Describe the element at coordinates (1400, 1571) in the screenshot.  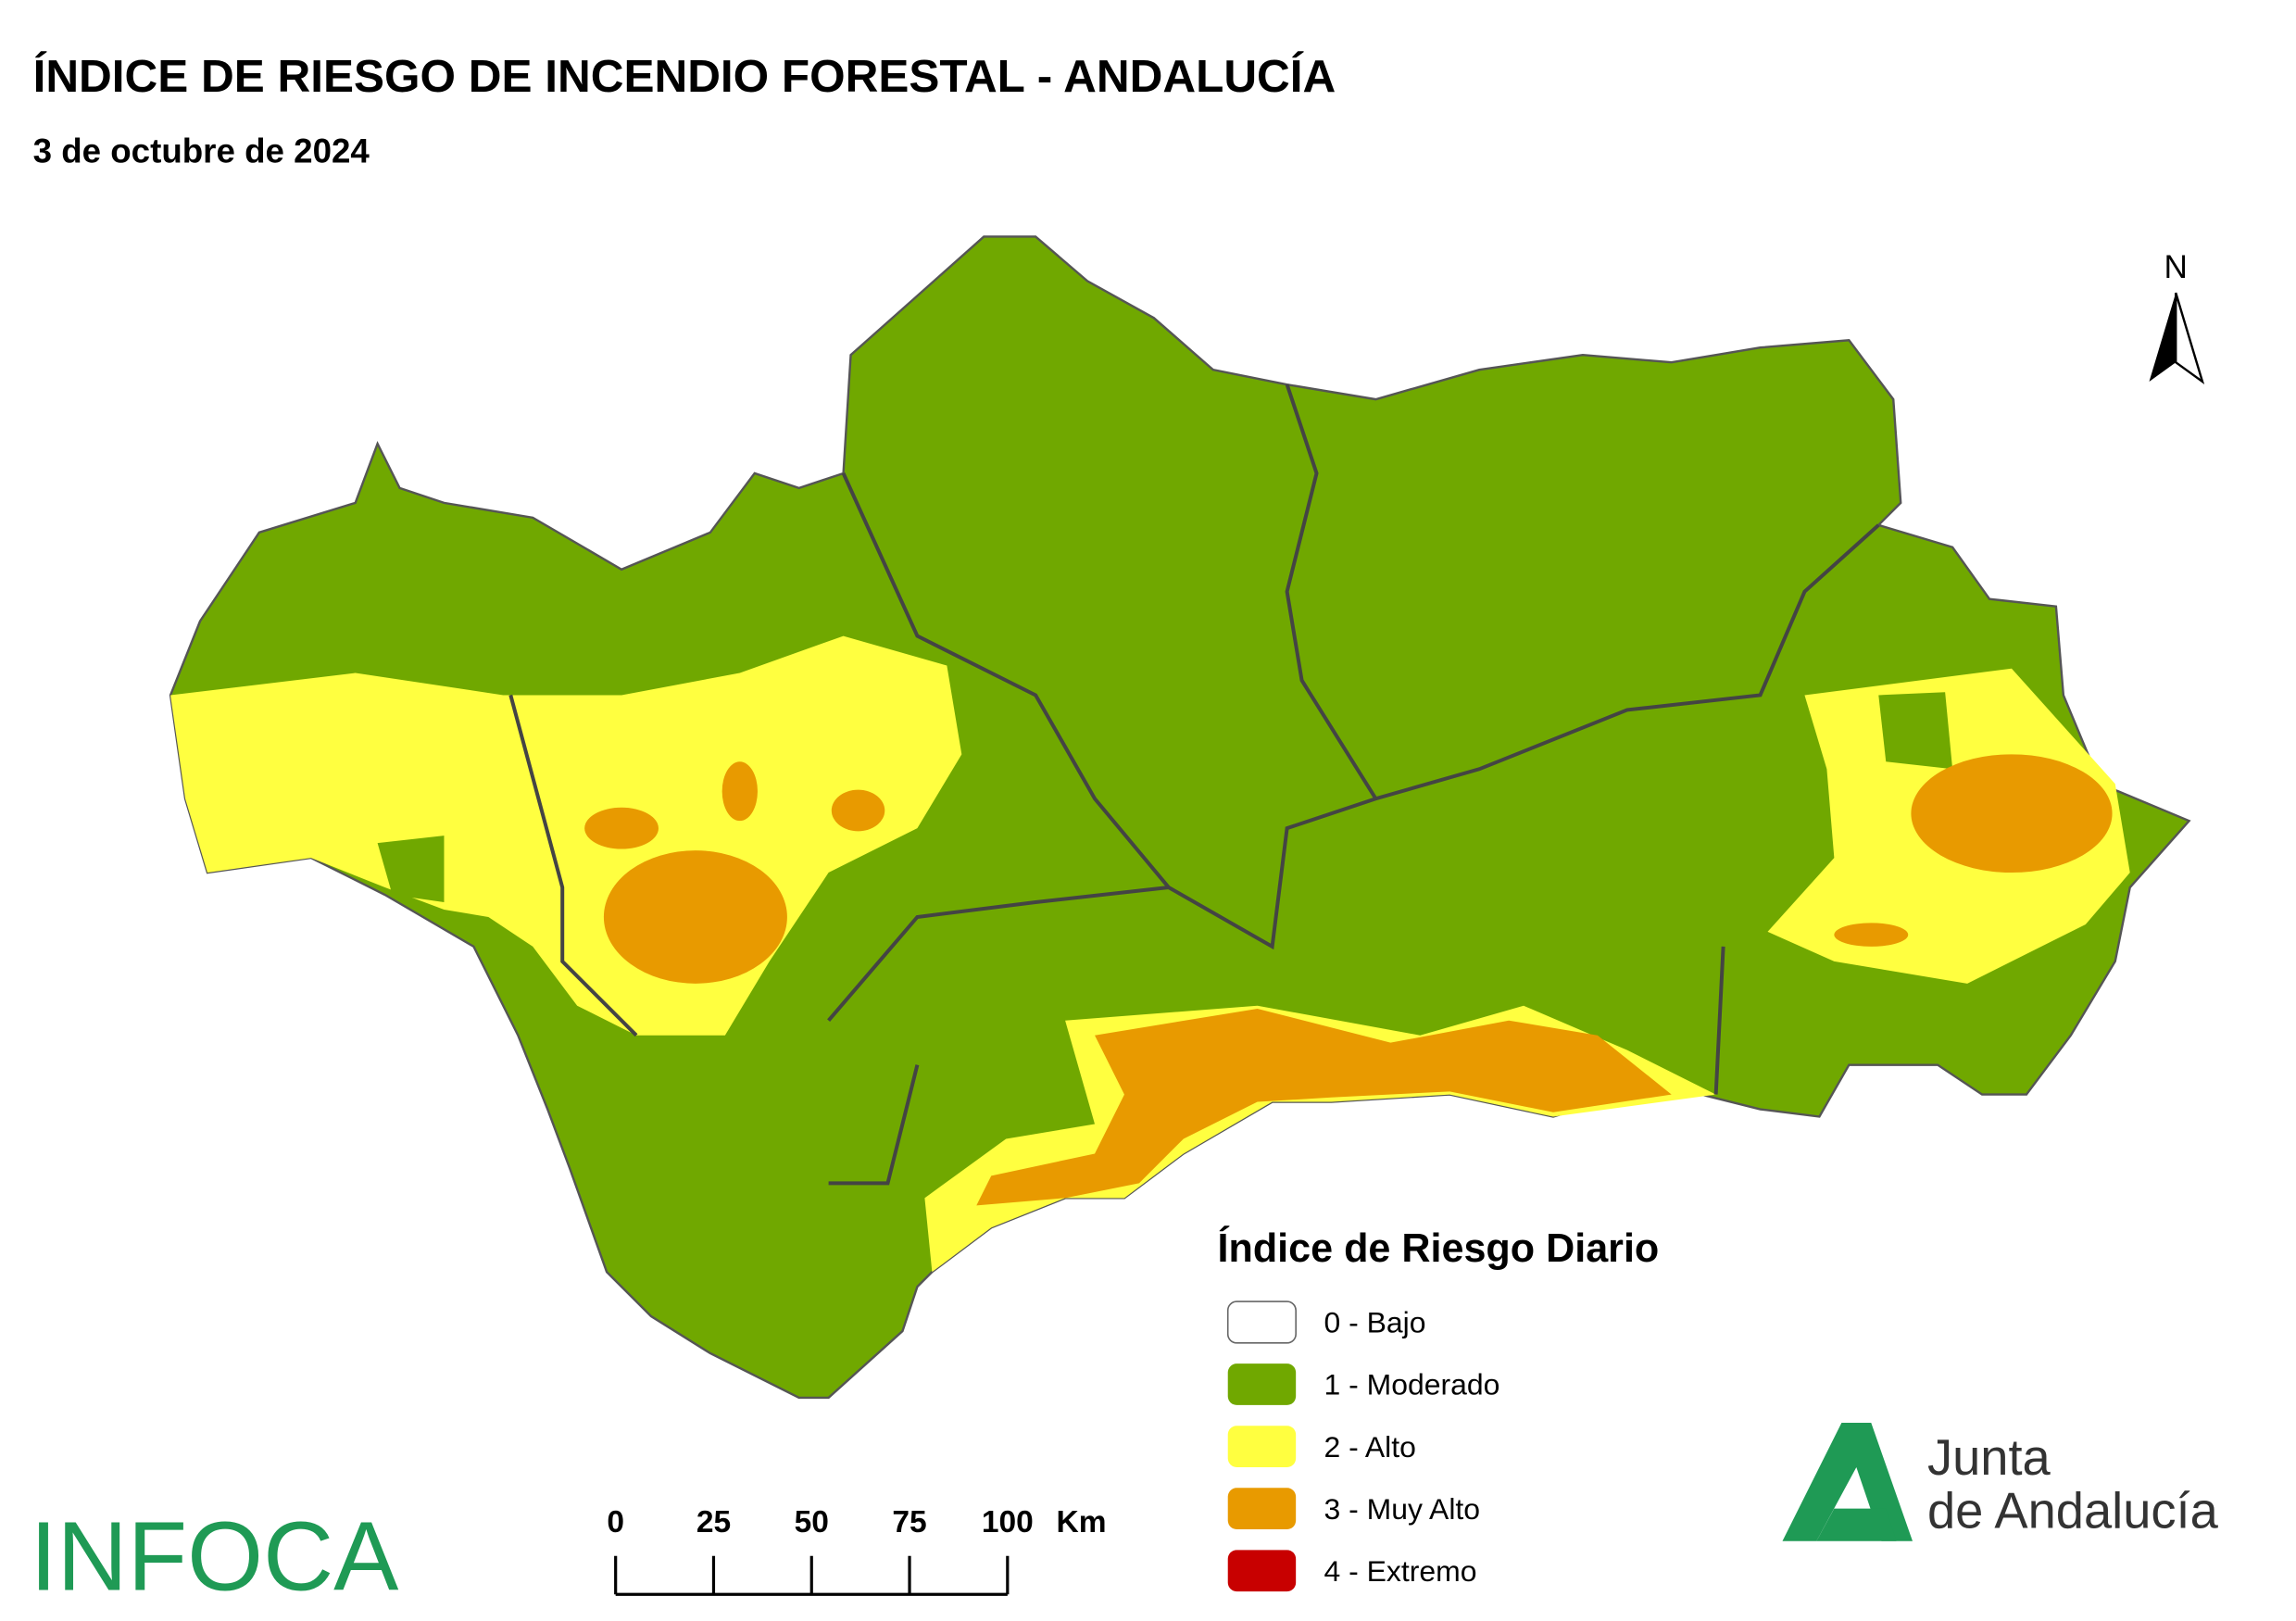
I see `legend-label: 4 - Extremo` at that location.